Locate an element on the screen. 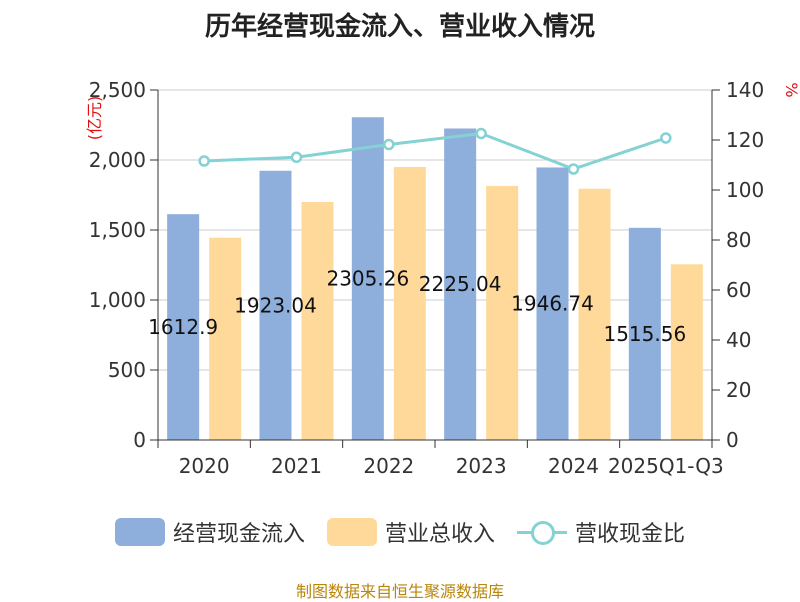 The height and width of the screenshot is (602, 800). x-tick-label: 2021 is located at coordinates (296, 466).